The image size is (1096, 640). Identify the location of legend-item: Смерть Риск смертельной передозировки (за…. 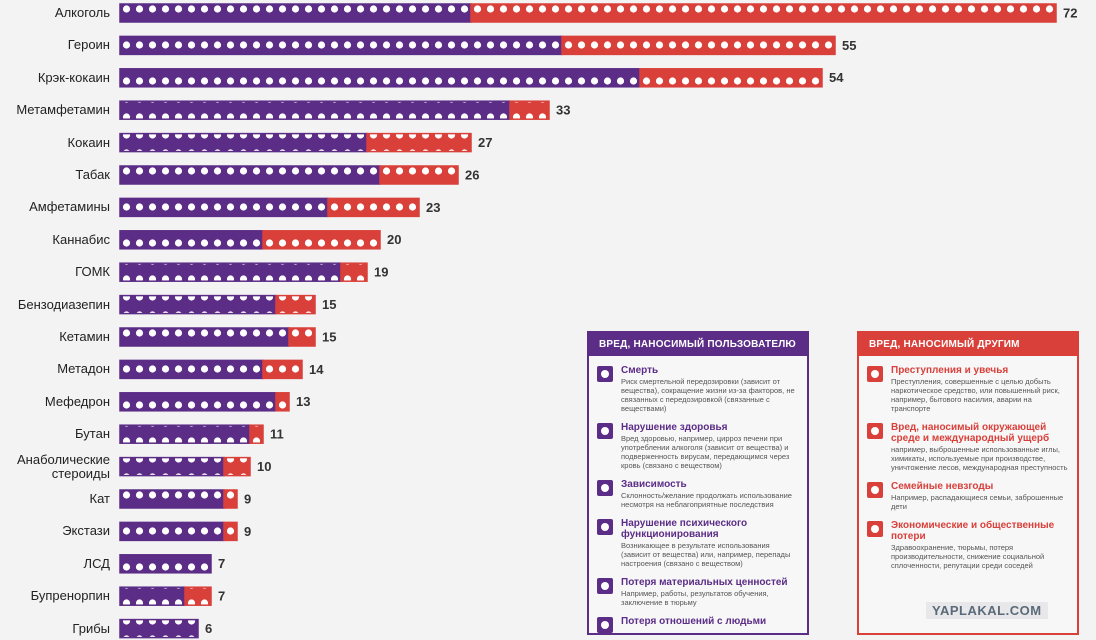
(698, 389).